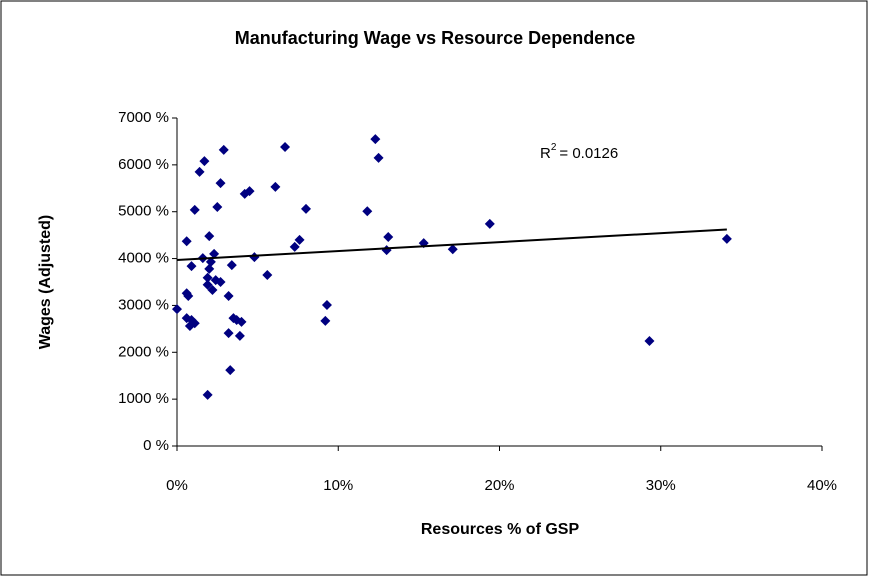 The width and height of the screenshot is (871, 583). I want to click on y-tick-label: 4000 %, so click(143, 258).